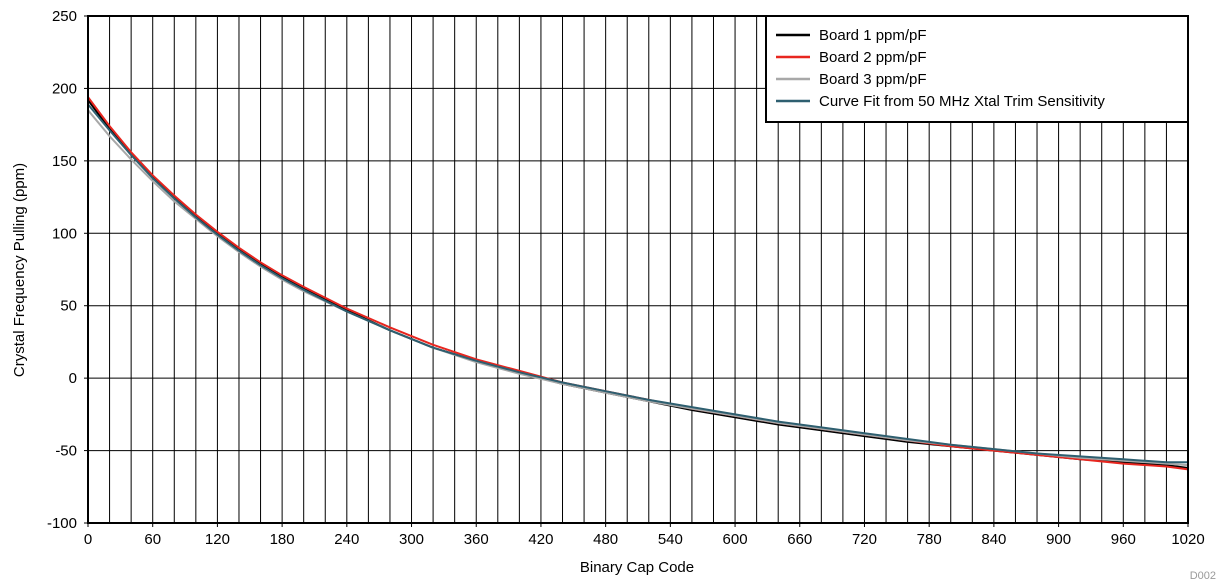  I want to click on x-tick-label: 180, so click(282, 539).